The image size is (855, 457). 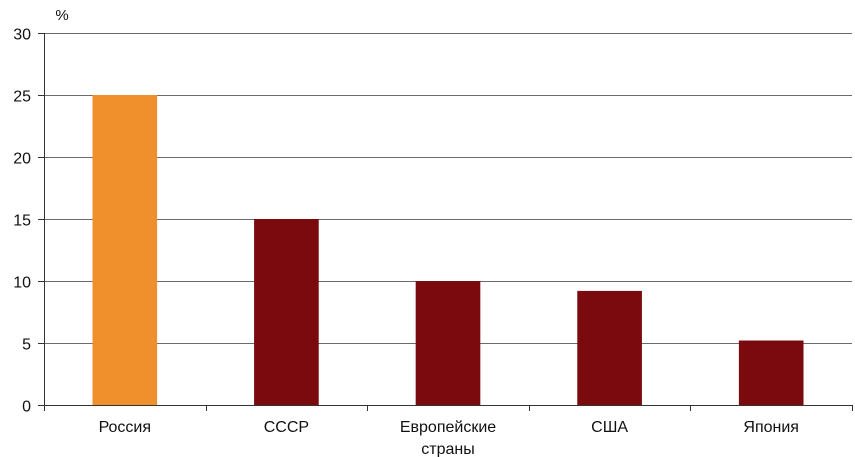 I want to click on x-category-label: Япония, so click(x=771, y=427).